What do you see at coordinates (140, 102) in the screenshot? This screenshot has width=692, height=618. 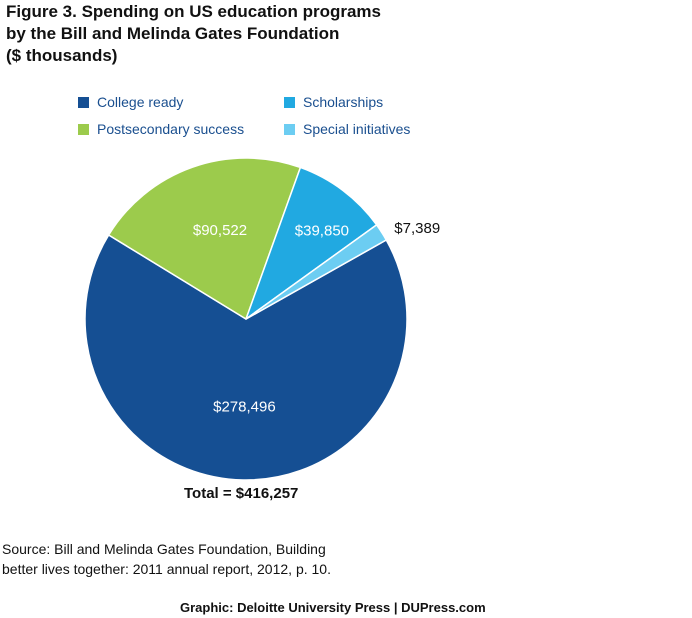 I see `legend-label-college-ready: College ready` at bounding box center [140, 102].